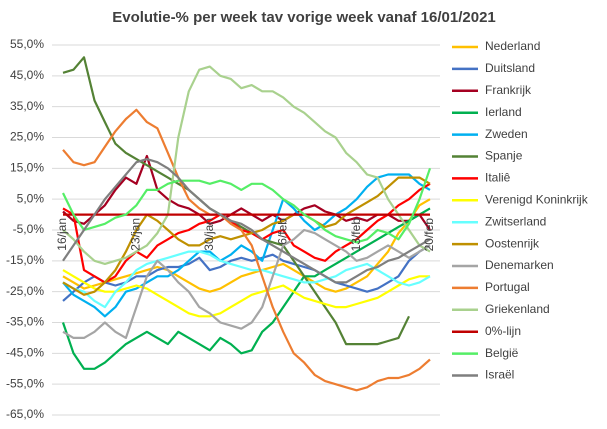  What do you see at coordinates (537, 199) in the screenshot?
I see `legend-label: Verenigd Koninkrijk` at bounding box center [537, 199].